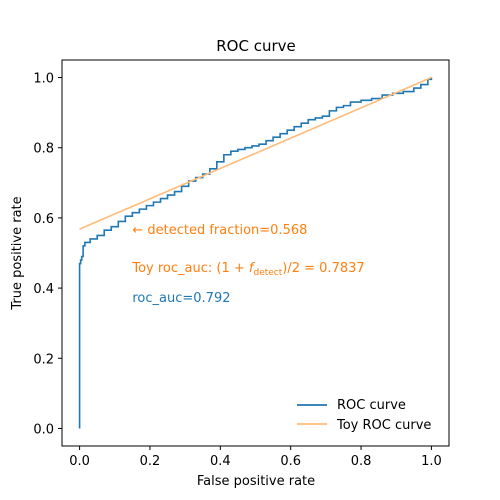  Describe the element at coordinates (173, 268) in the screenshot. I see `annotation-toy-roc-auc-prefix: Toy roc_auc:` at that location.